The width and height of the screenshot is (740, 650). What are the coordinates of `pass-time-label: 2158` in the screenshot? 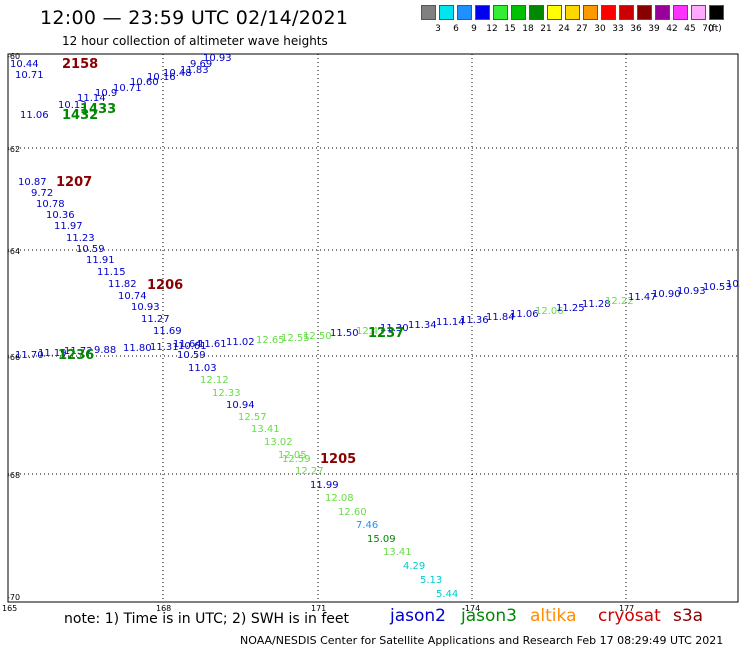 It's located at (80, 64).